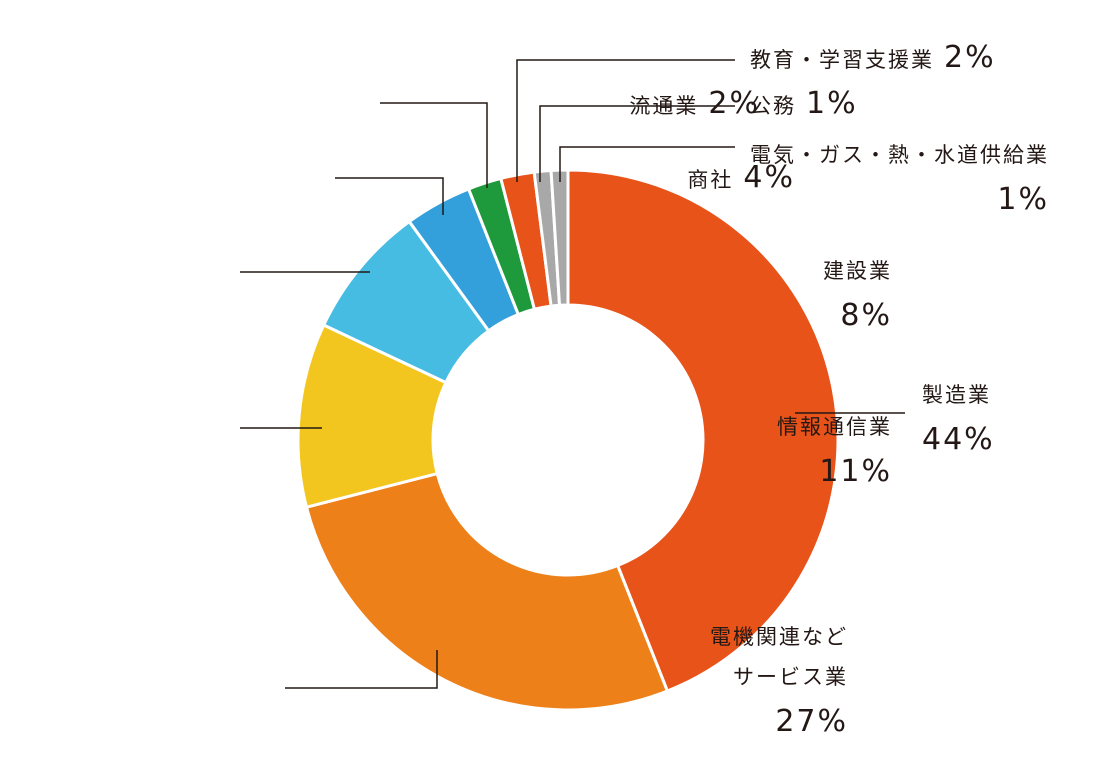 The width and height of the screenshot is (1120, 774). I want to click on label-group: 商社 4%, so click(741, 179).